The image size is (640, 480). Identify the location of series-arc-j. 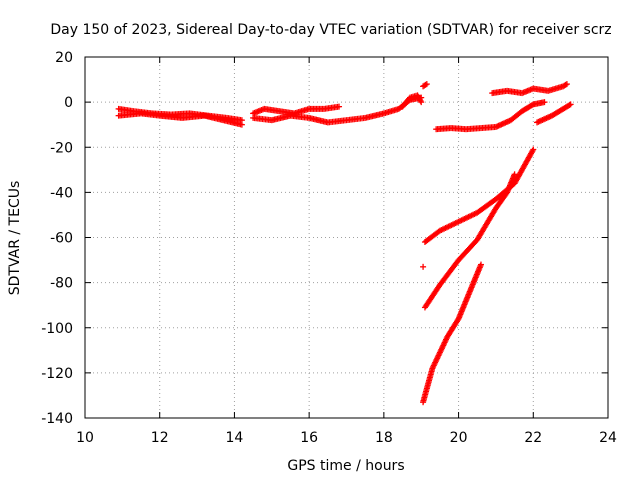
(479, 196).